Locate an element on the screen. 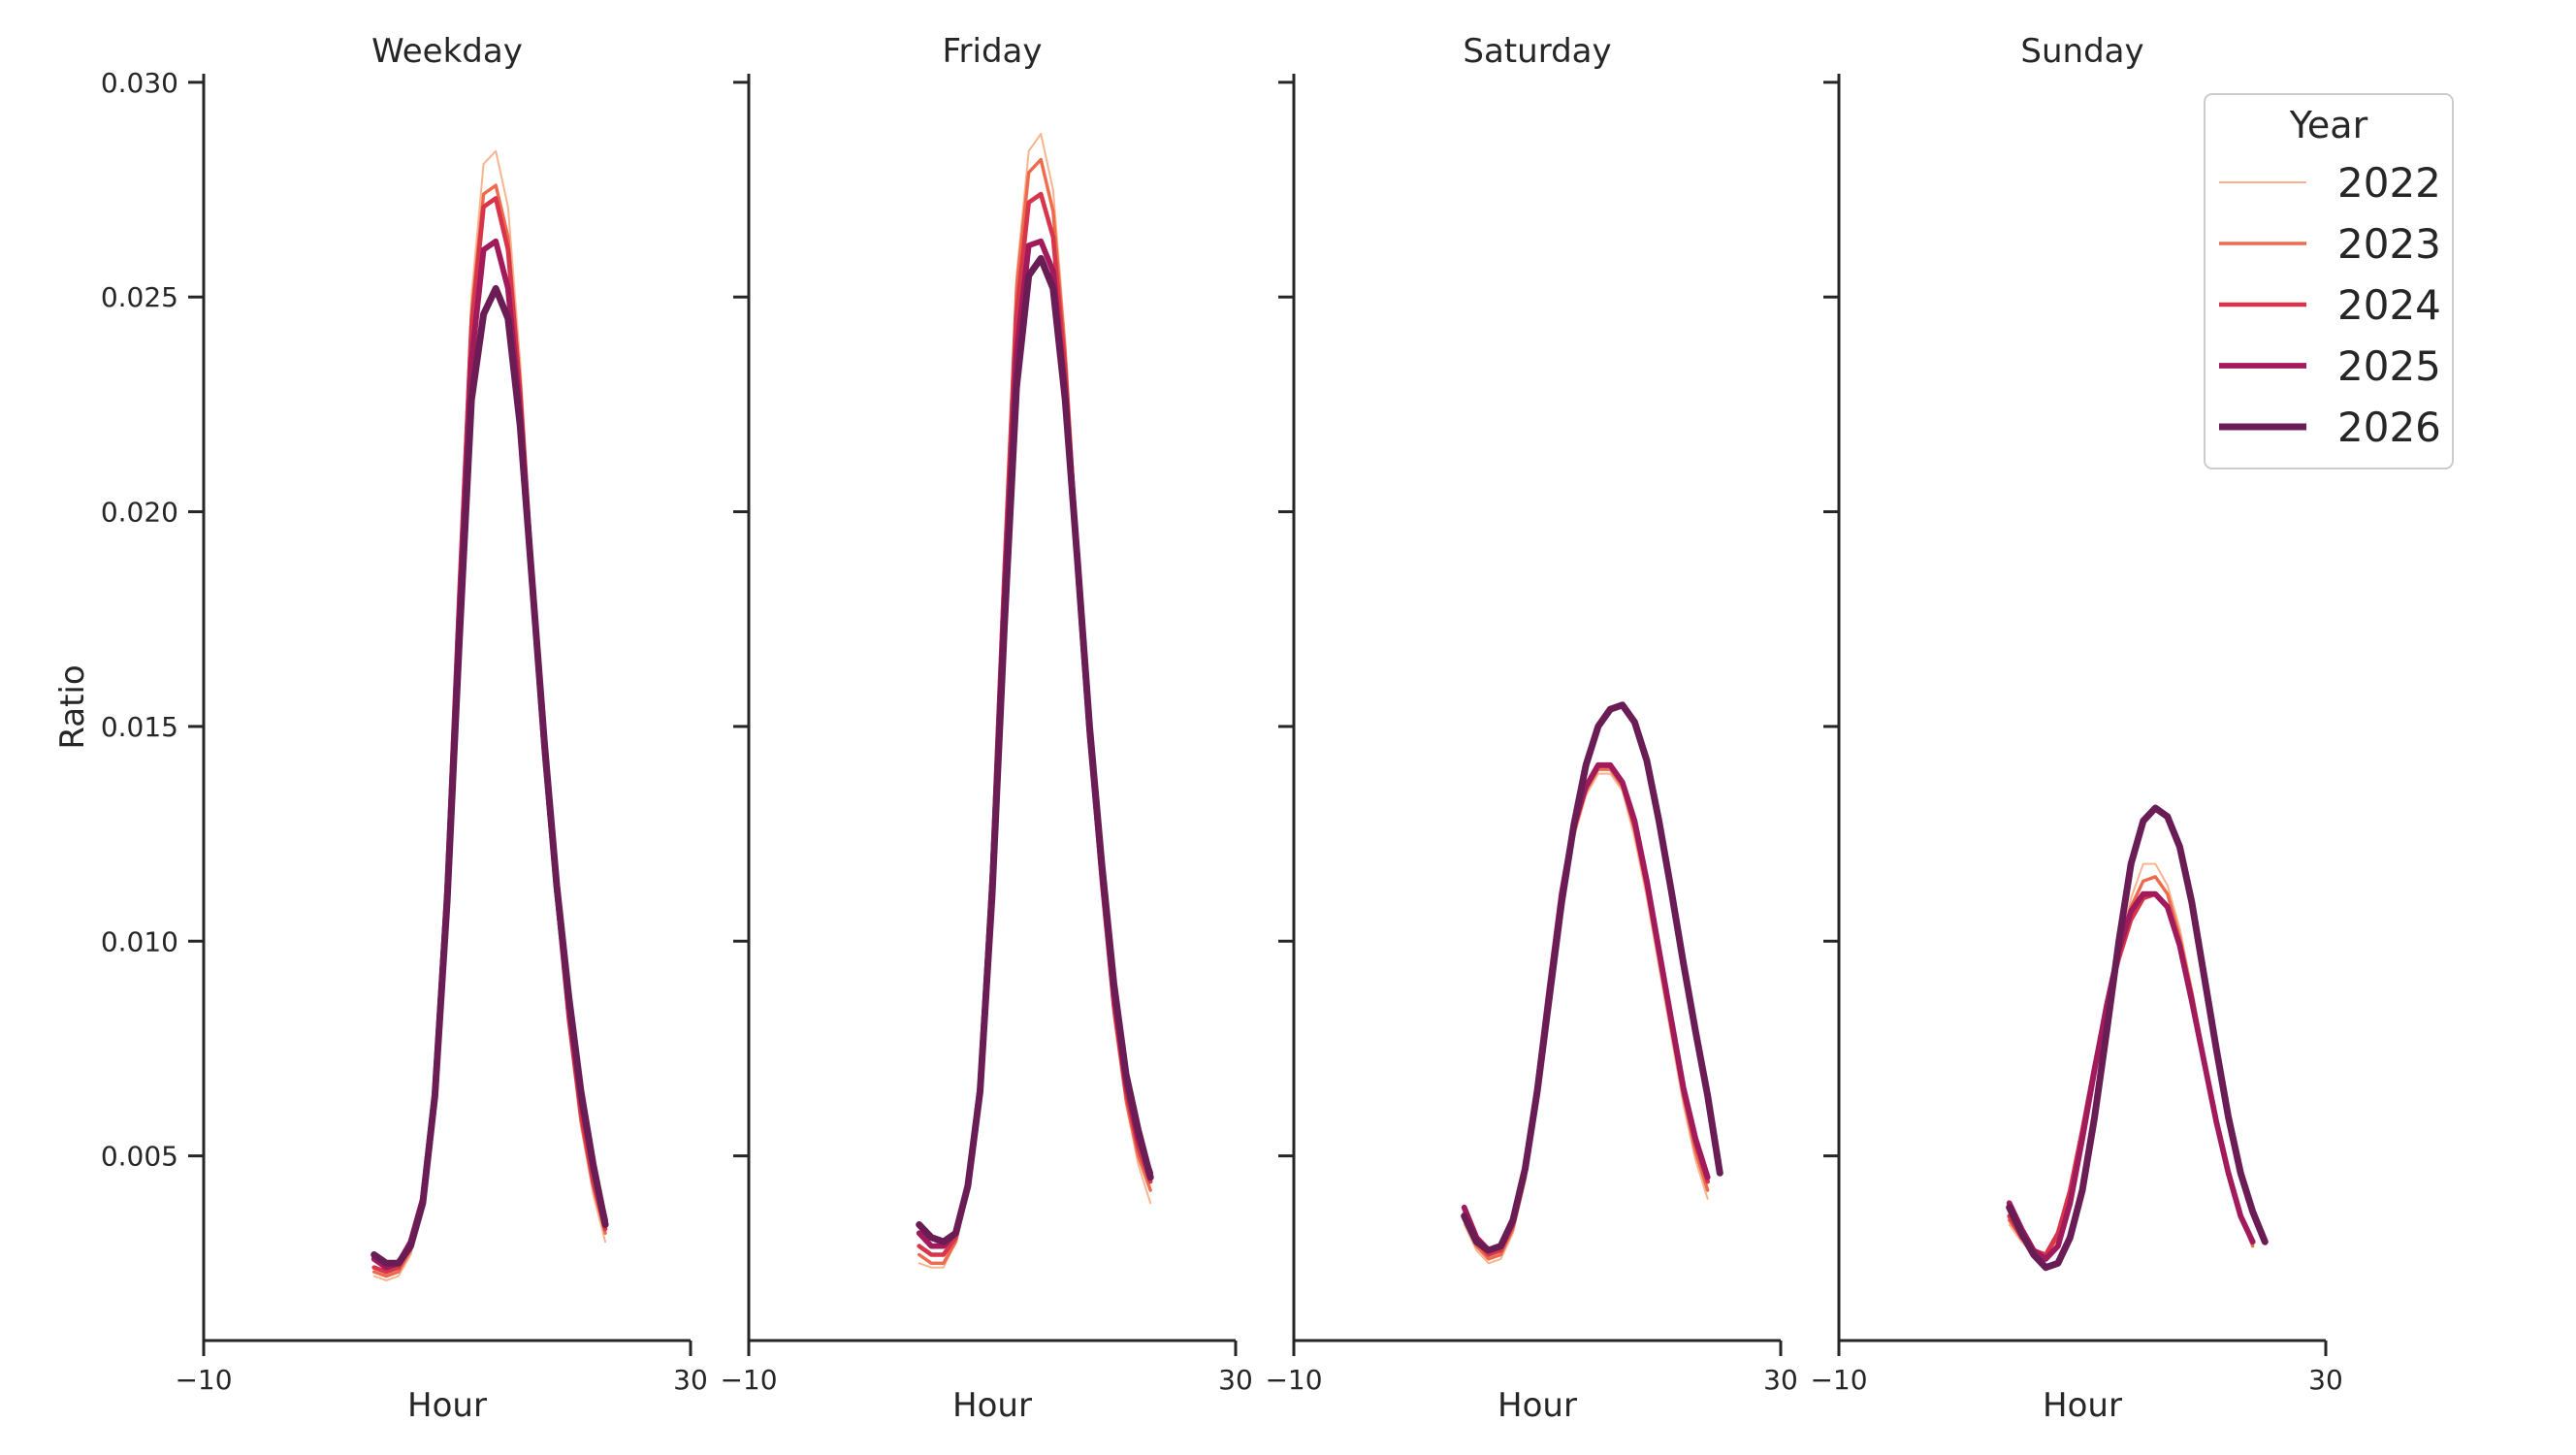 Image resolution: width=2576 pixels, height=1455 pixels. legend-item-2022: 2022 is located at coordinates (2389, 183).